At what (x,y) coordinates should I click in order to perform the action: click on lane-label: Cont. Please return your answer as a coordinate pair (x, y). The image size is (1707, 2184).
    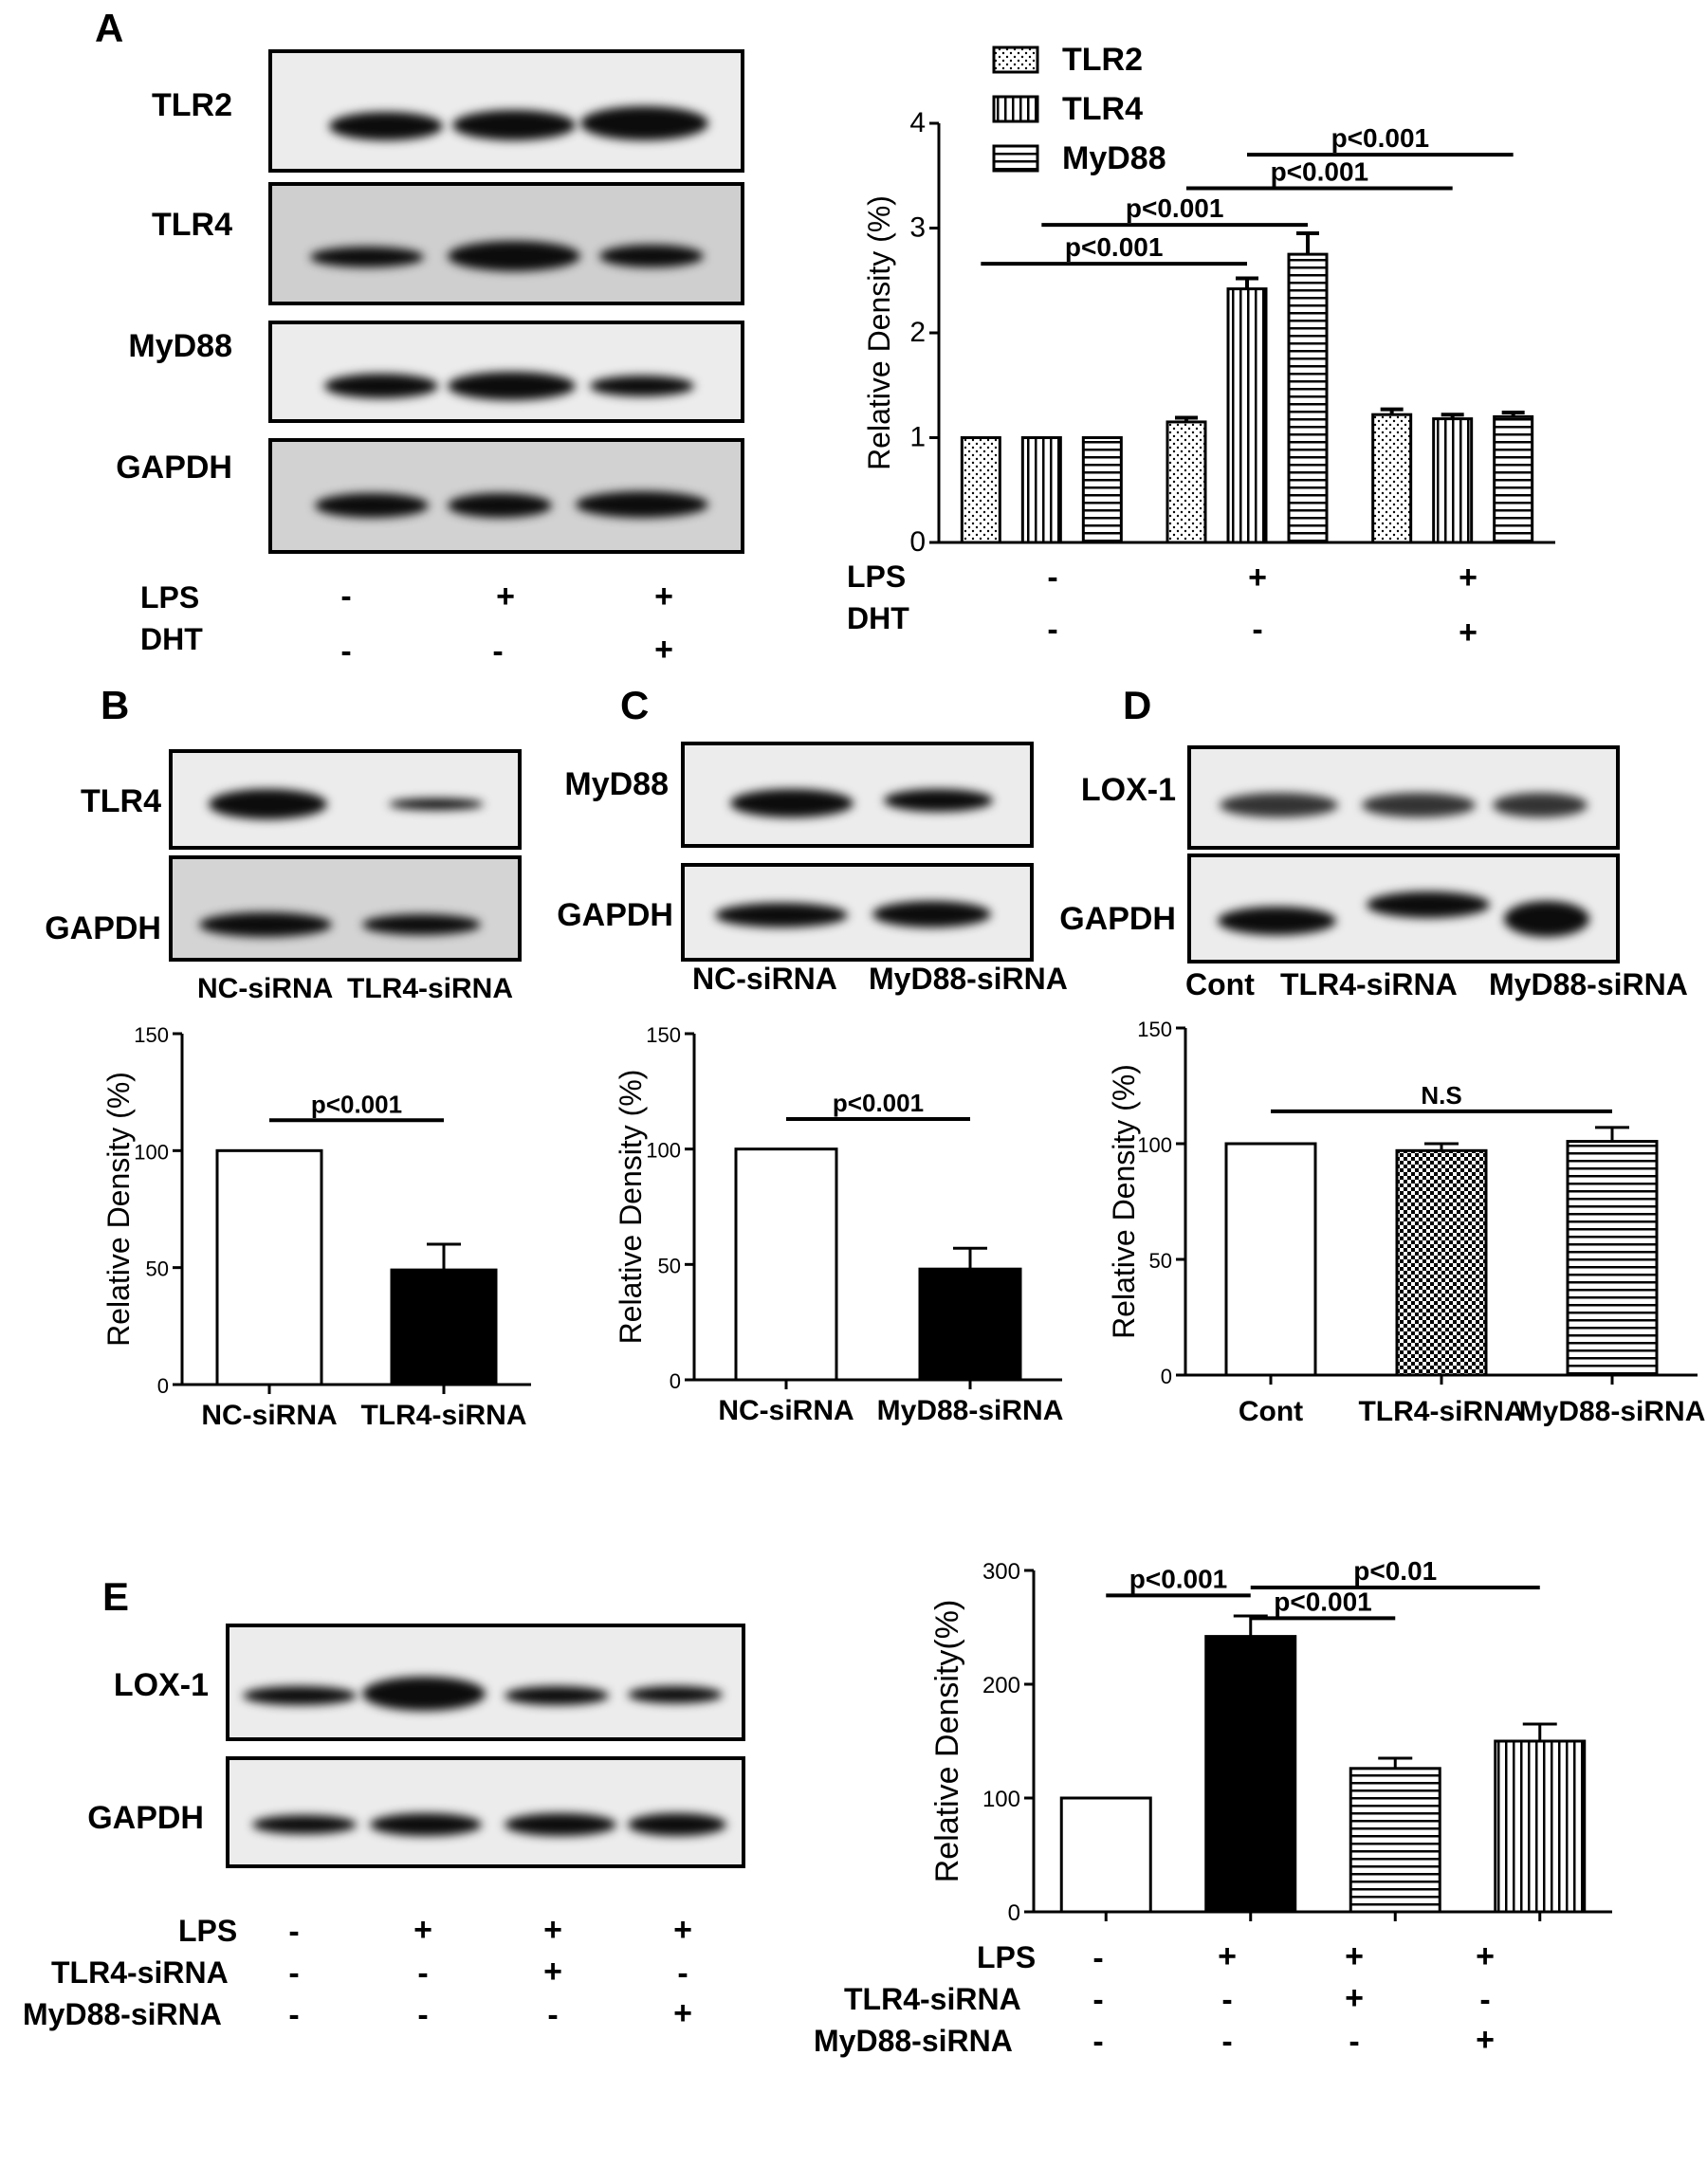
    Looking at the image, I should click on (1220, 984).